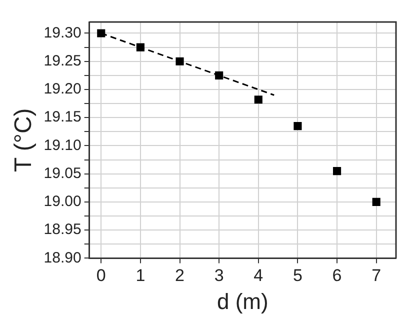 Image resolution: width=417 pixels, height=325 pixels. What do you see at coordinates (63, 257) in the screenshot?
I see `y-tick-label: 18.90` at bounding box center [63, 257].